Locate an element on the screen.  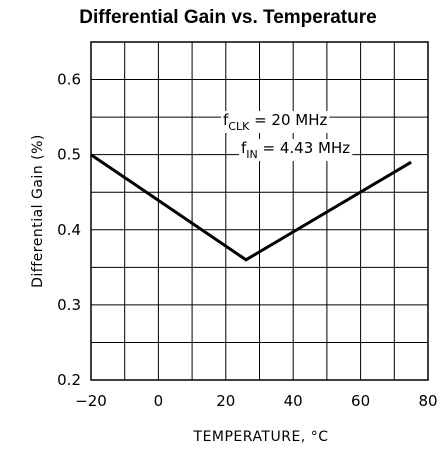
y-tick-label: 0.2 is located at coordinates (69, 380).